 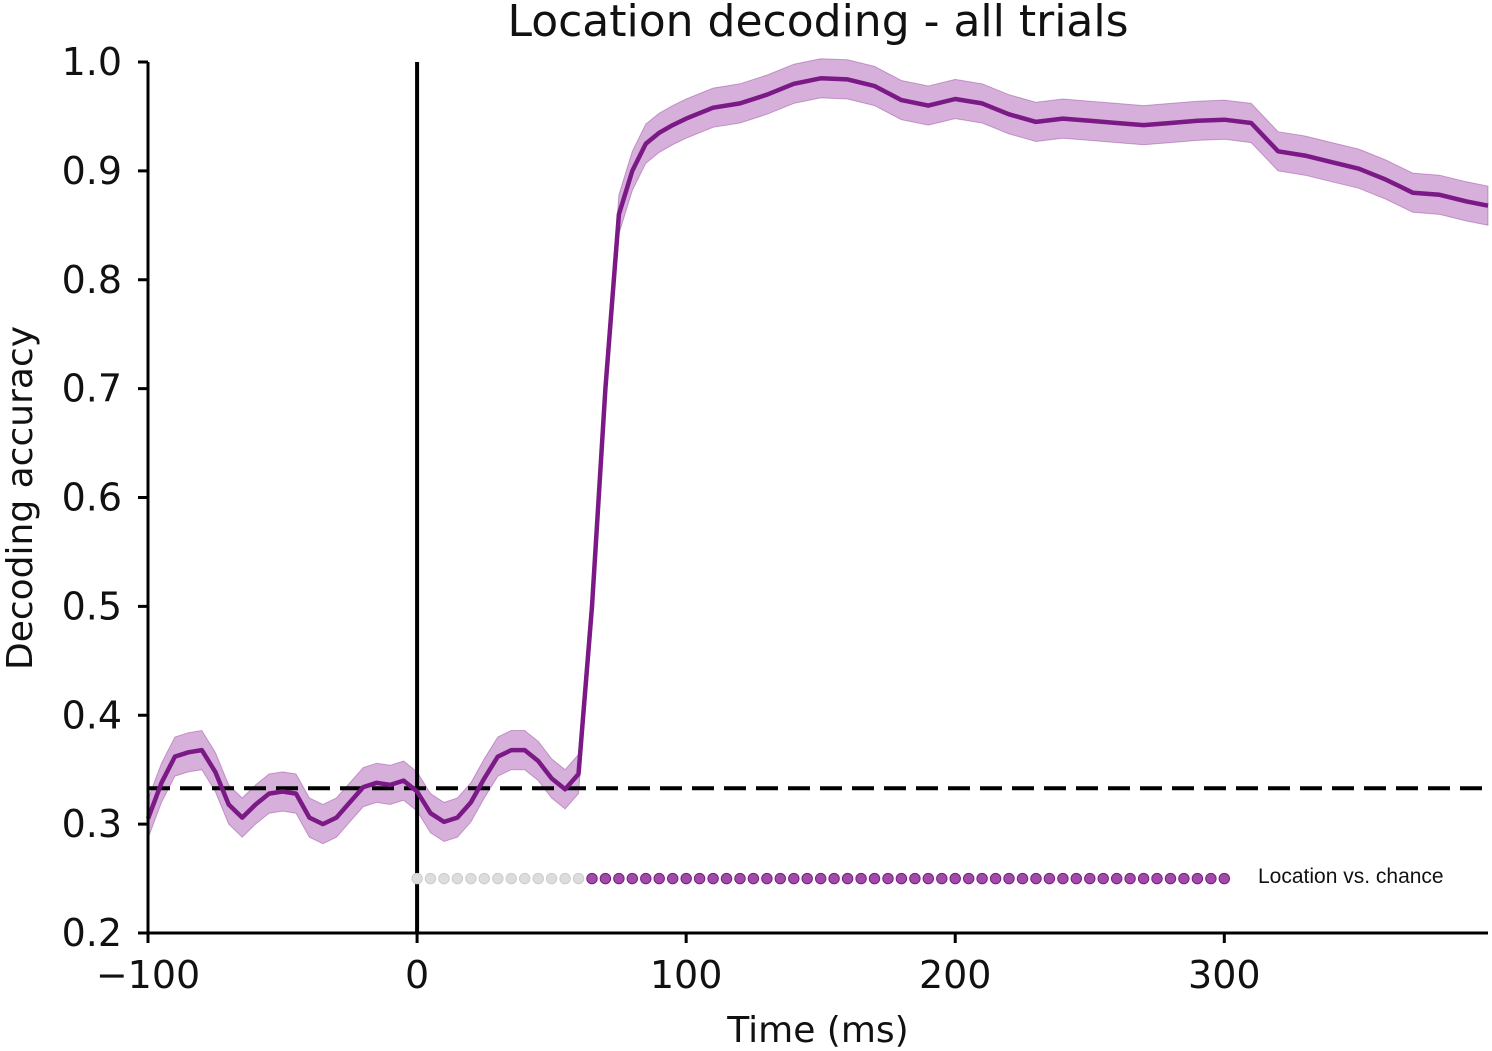 What do you see at coordinates (92, 824) in the screenshot?
I see `y-tick-label: 0.3` at bounding box center [92, 824].